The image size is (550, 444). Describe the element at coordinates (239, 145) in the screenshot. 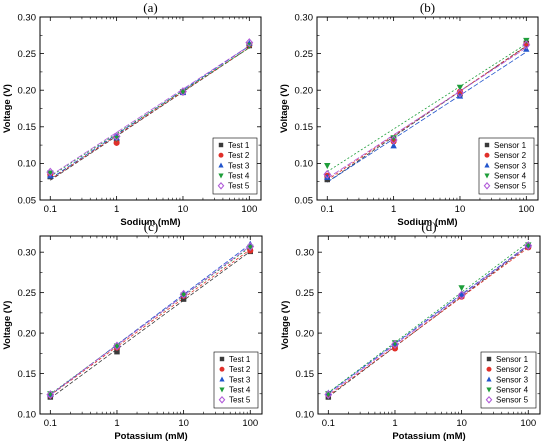

I see `legend-label: Test 1` at that location.